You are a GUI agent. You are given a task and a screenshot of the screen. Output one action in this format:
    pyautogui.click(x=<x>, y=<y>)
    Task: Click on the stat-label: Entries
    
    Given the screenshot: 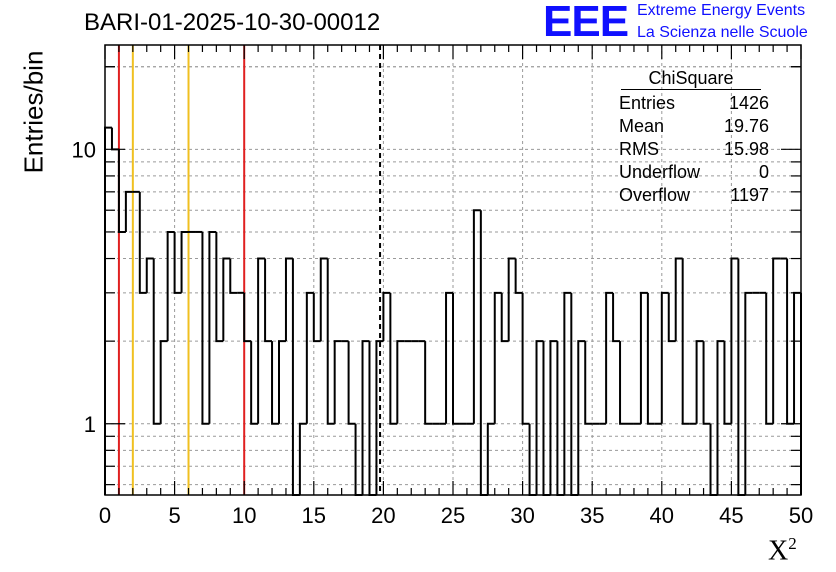 What is the action you would take?
    pyautogui.click(x=647, y=103)
    